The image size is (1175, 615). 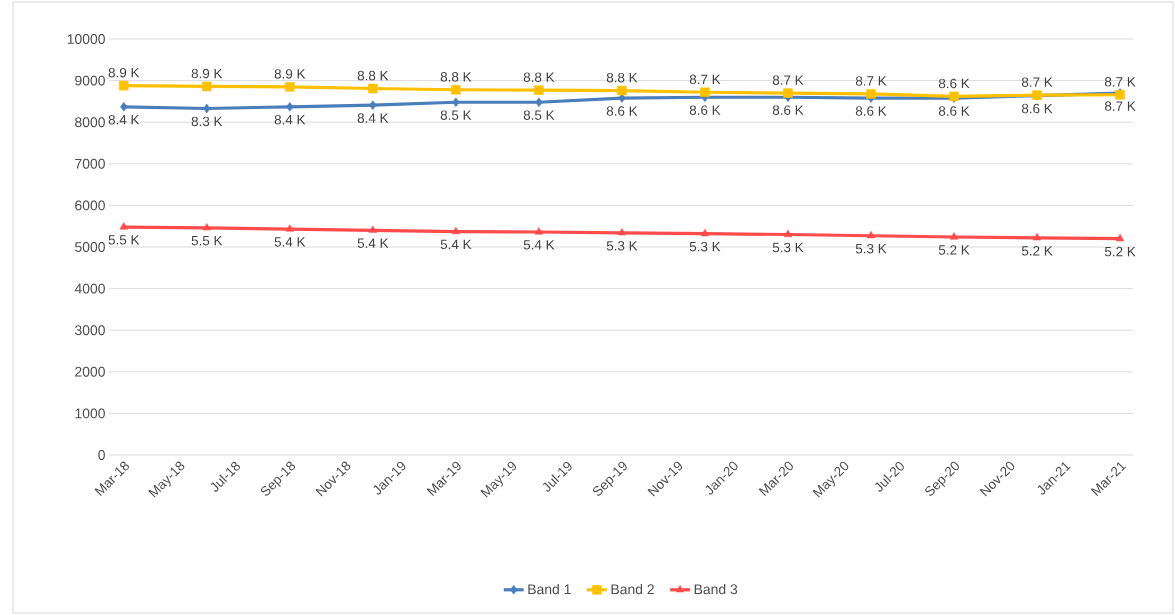 What do you see at coordinates (90, 163) in the screenshot?
I see `y-tick-label: 7000` at bounding box center [90, 163].